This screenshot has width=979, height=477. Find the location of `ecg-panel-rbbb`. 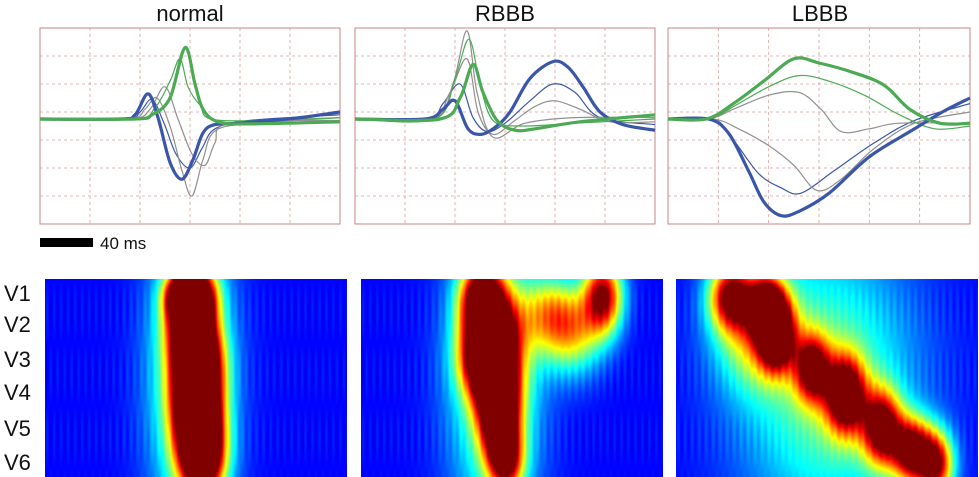

ecg-panel-rbbb is located at coordinates (505, 126).